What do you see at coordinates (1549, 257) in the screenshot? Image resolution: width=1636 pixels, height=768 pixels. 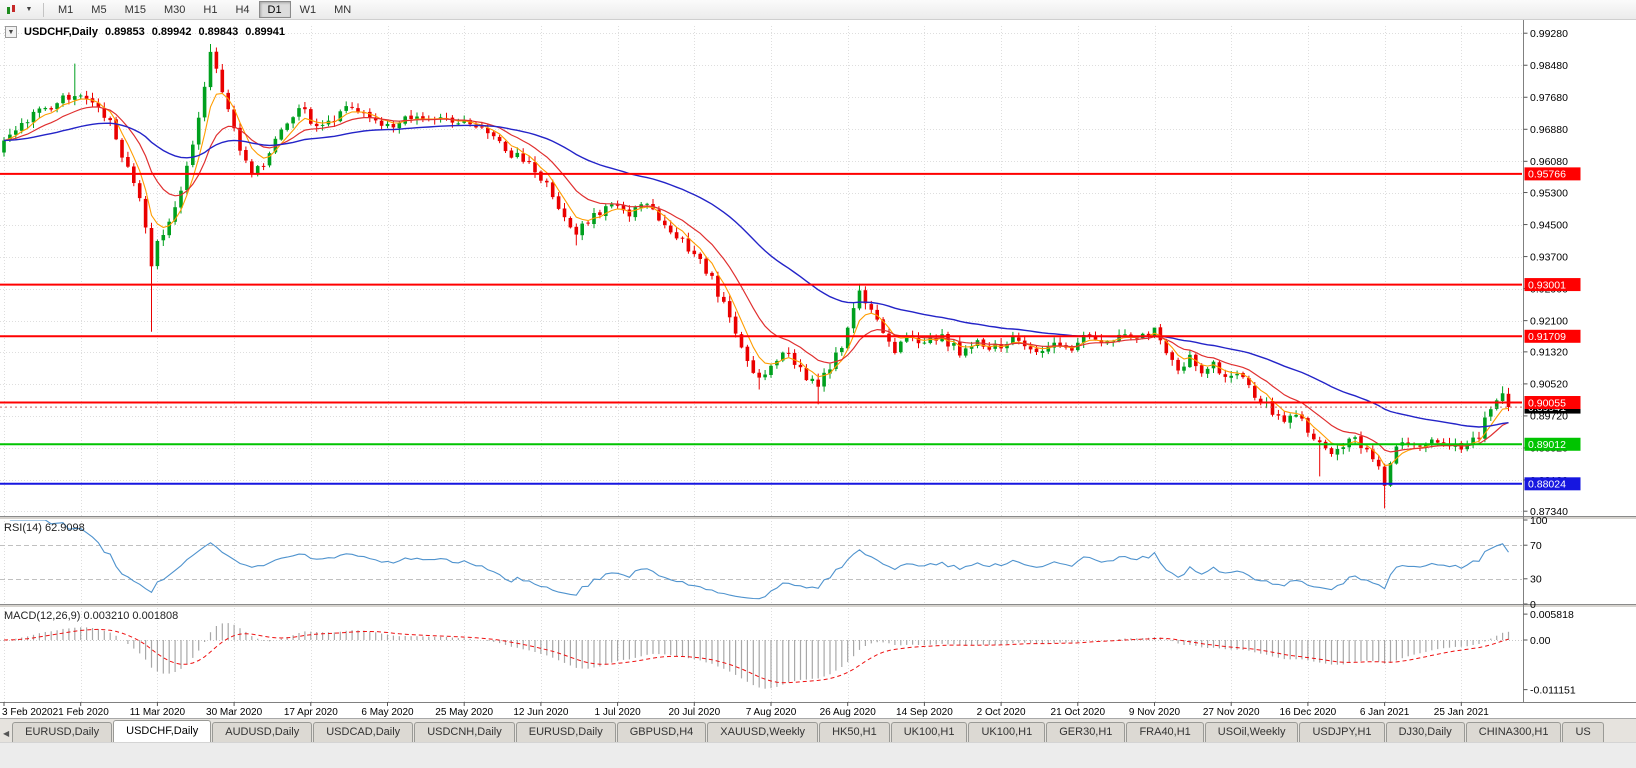 I see `svg-text: 0.93700` at bounding box center [1549, 257].